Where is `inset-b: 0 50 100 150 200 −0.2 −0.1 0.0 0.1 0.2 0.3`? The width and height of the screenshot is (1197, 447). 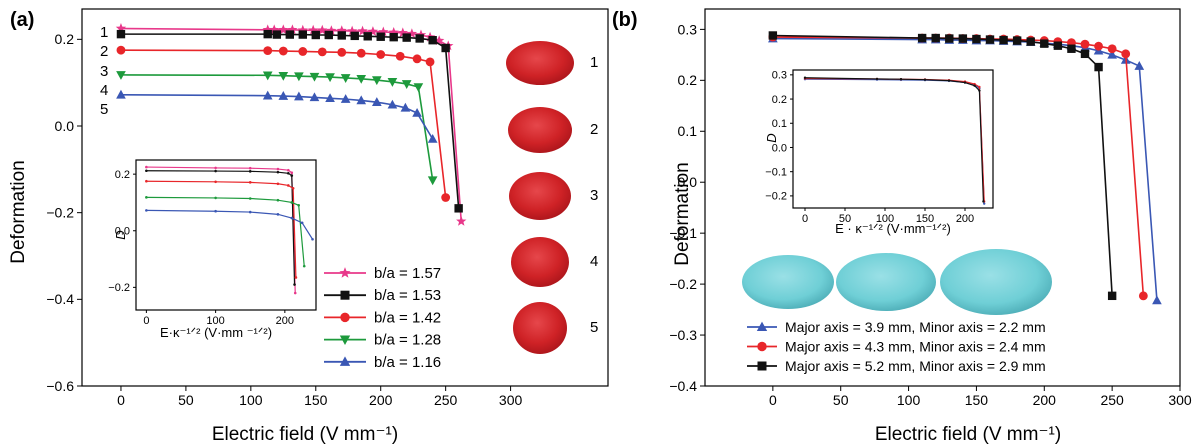
inset-b: 0 50 100 150 200 −0.2 −0.1 0.0 0.1 0.2 0.3 is located at coordinates (879, 147).